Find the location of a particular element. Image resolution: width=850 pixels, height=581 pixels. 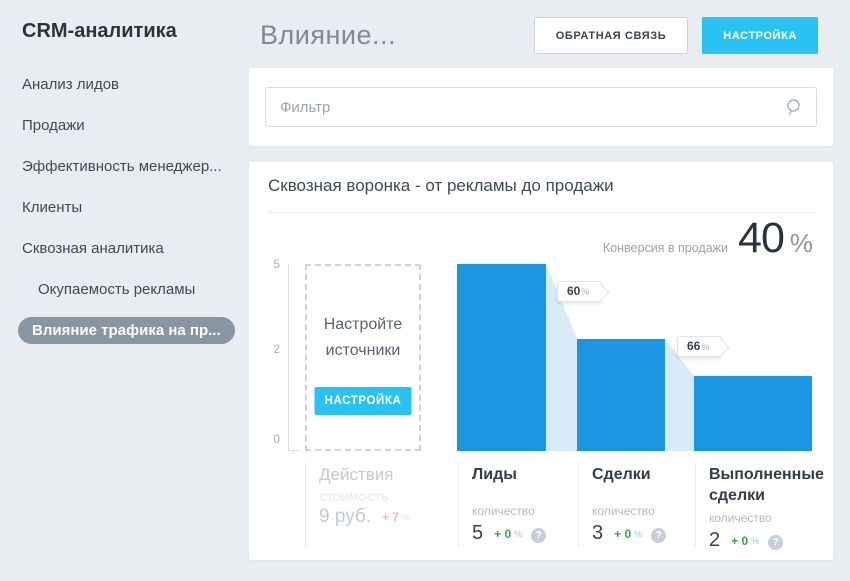

conversion-tag-leads-deals: 60% is located at coordinates (580, 291).